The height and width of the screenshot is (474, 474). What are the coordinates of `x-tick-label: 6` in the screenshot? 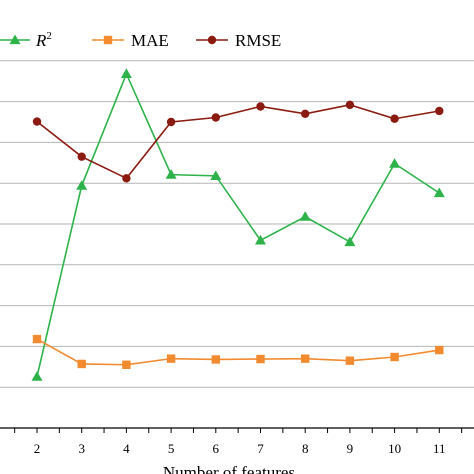 It's located at (216, 448).